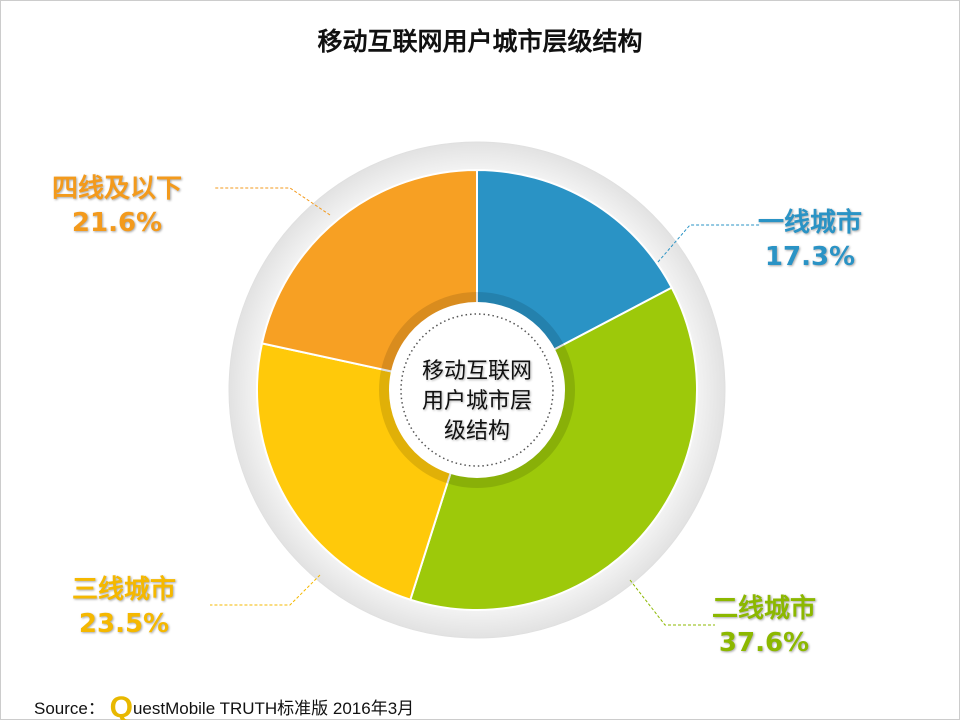  I want to click on center-line: 用户城市层, so click(476, 401).